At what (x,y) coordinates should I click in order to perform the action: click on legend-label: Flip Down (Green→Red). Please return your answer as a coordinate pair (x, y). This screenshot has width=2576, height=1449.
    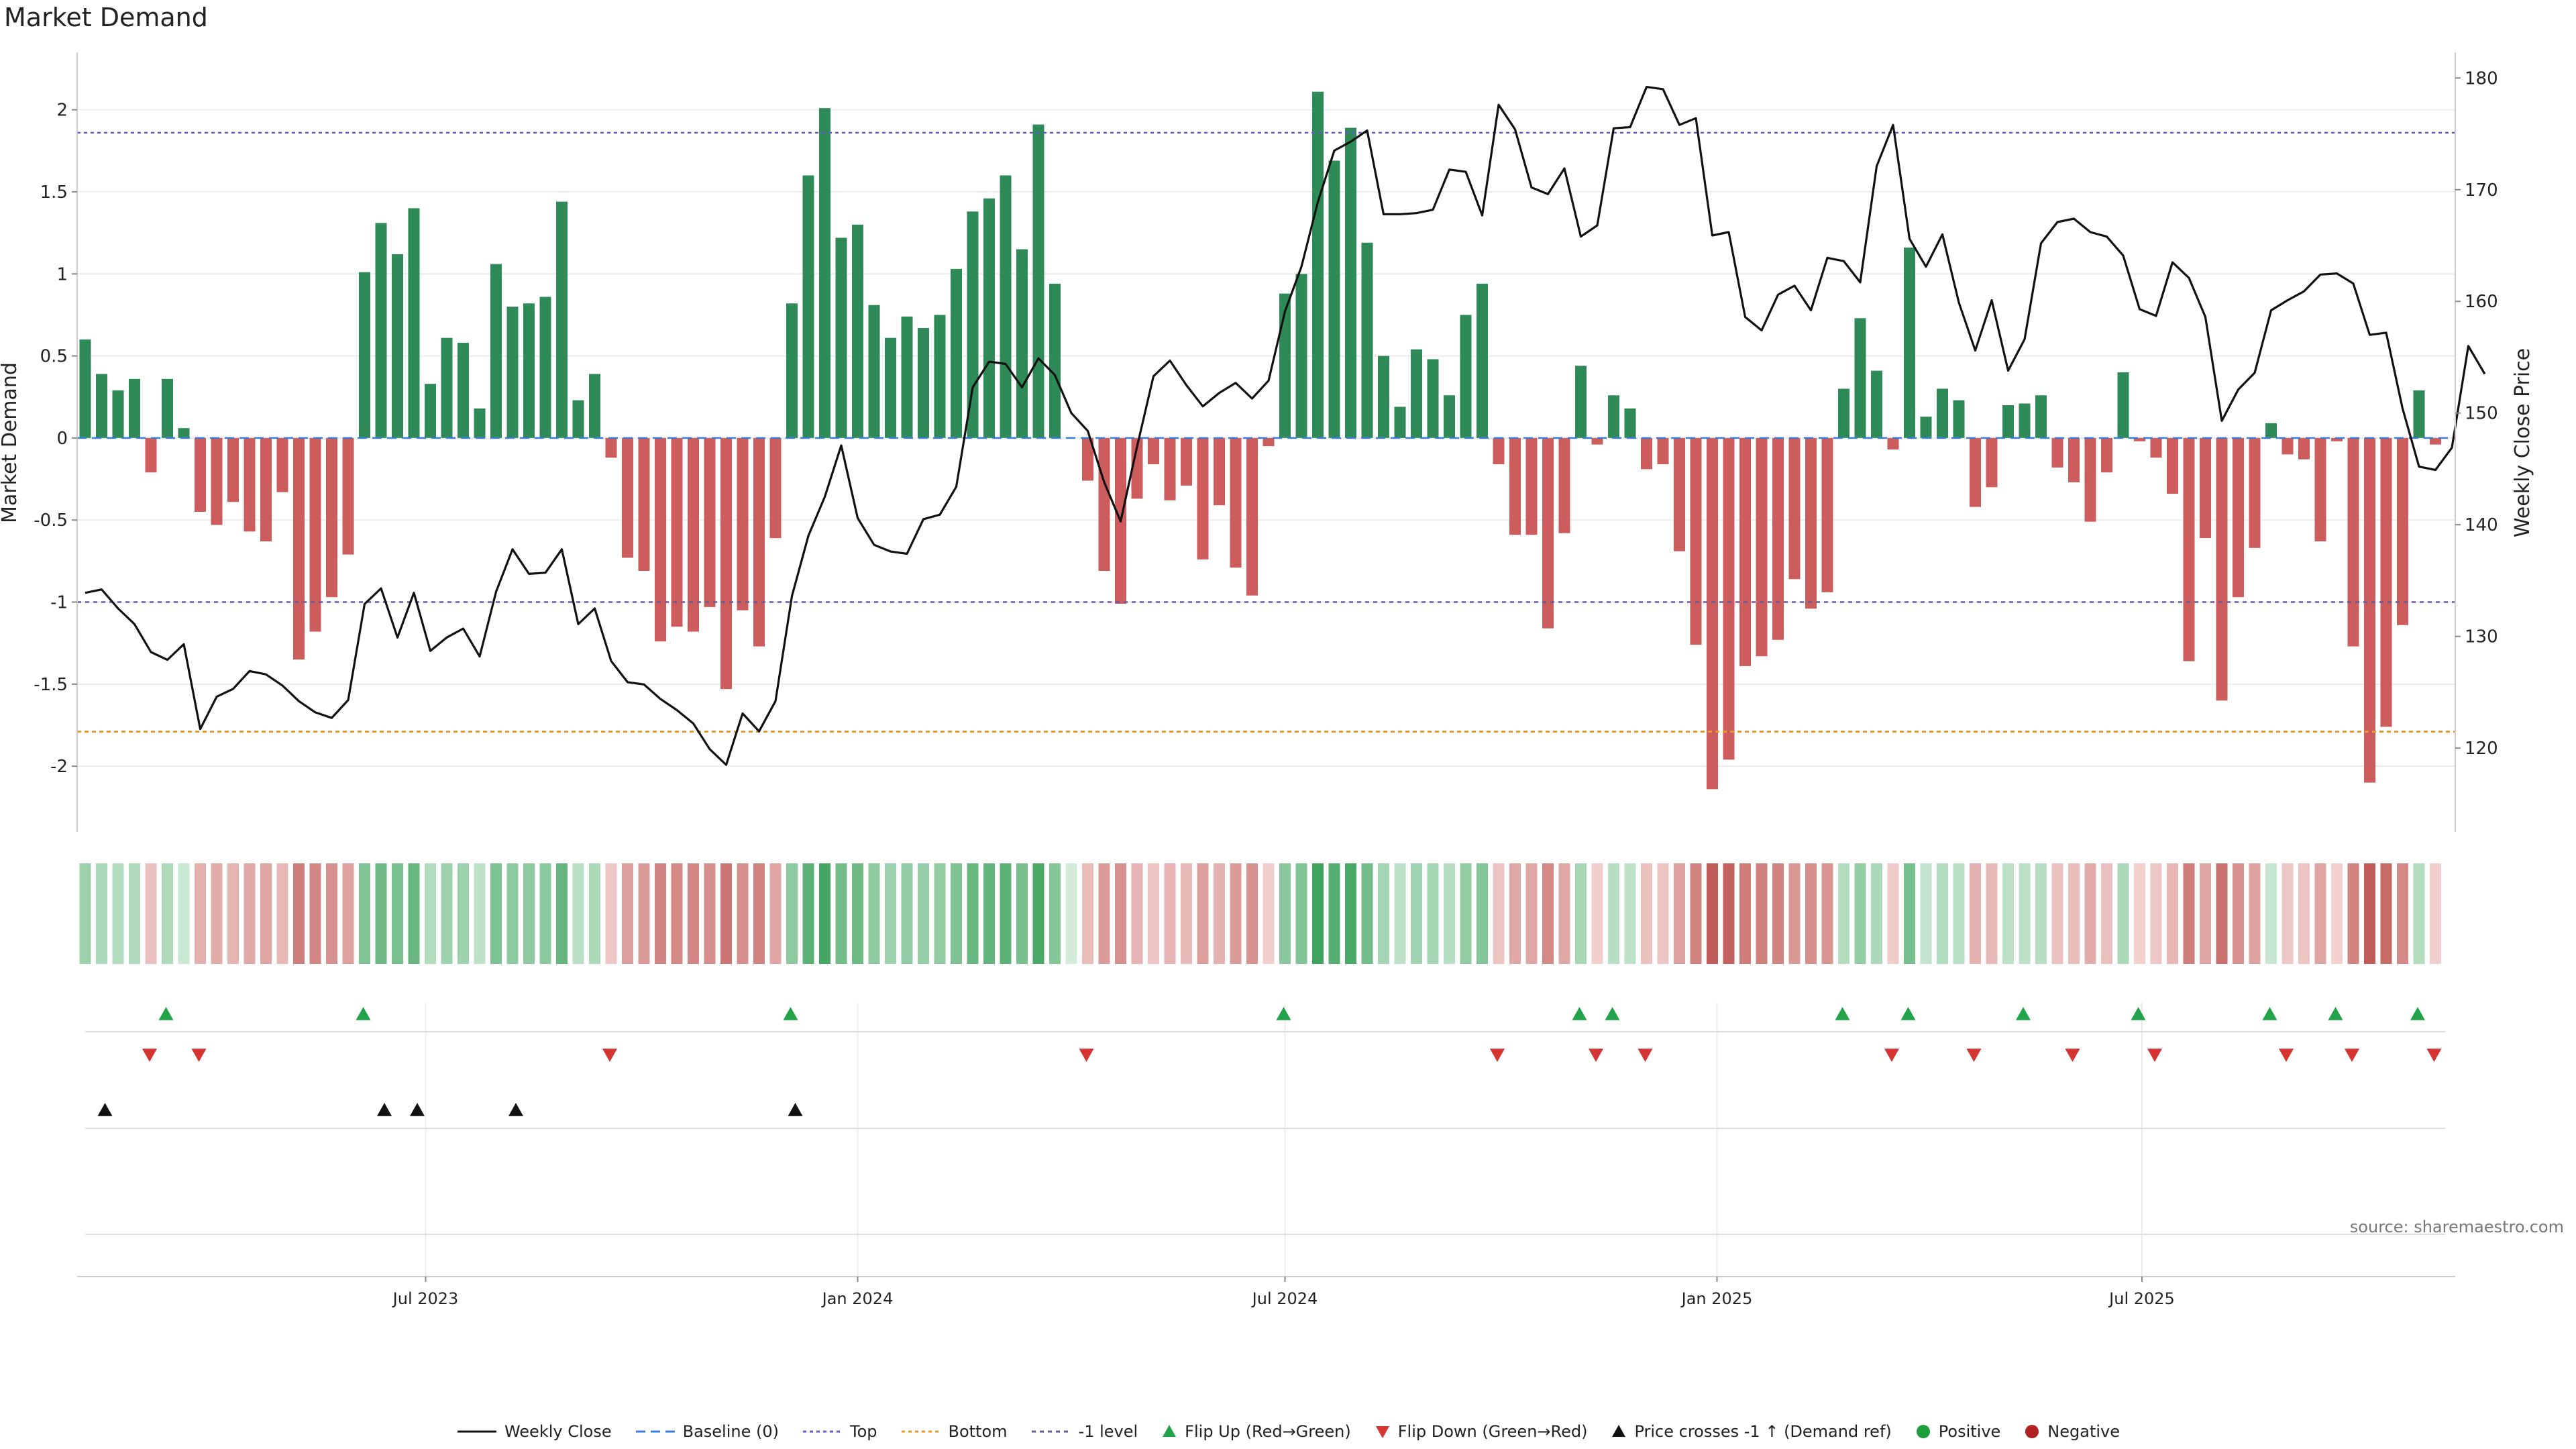
    Looking at the image, I should click on (1492, 1431).